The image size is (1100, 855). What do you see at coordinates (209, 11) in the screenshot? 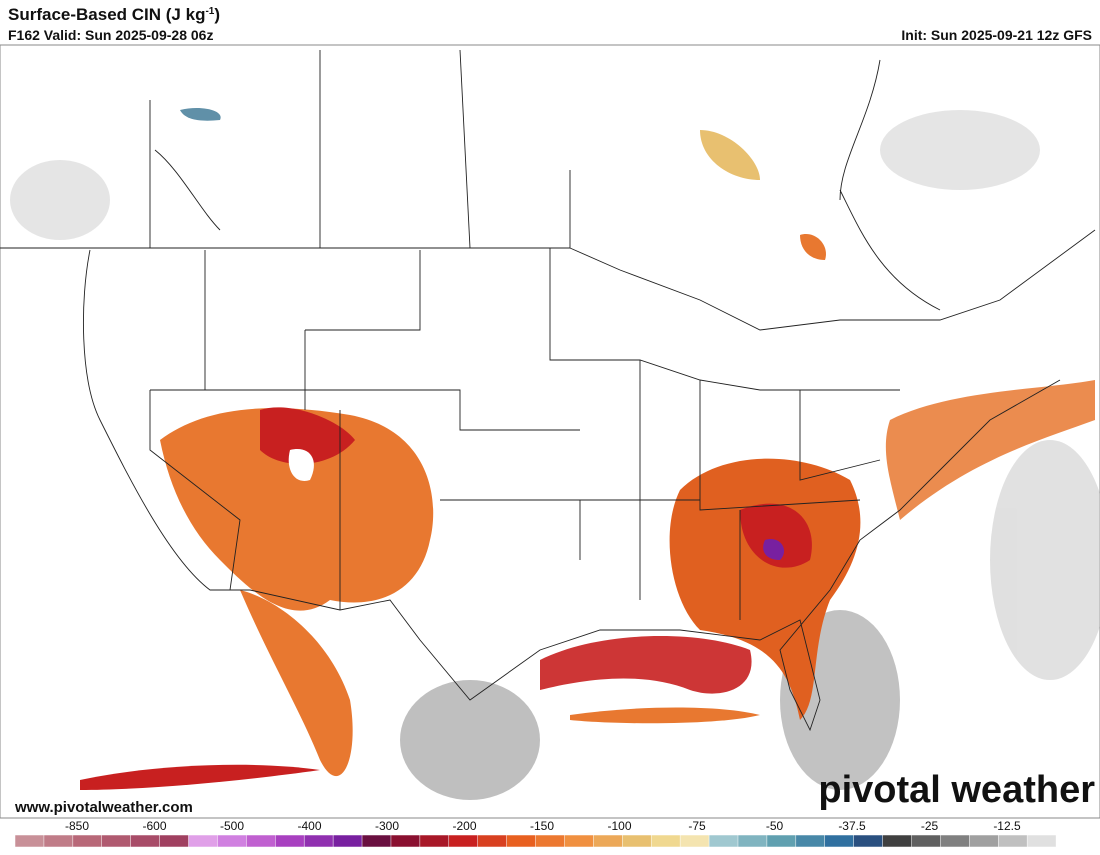
I see `title-superscript: -1` at bounding box center [209, 11].